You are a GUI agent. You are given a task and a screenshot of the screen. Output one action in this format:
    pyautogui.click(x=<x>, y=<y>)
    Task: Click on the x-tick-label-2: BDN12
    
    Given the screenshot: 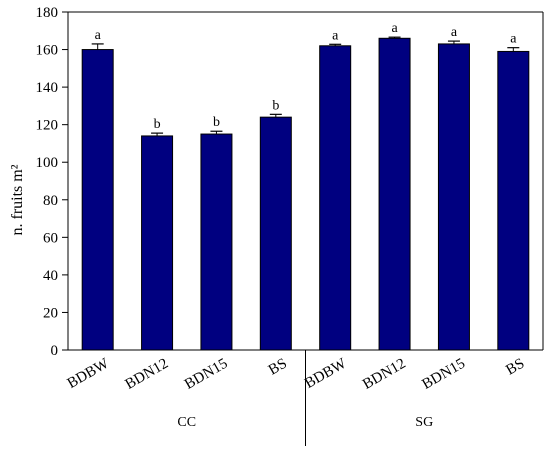 What is the action you would take?
    pyautogui.click(x=147, y=374)
    